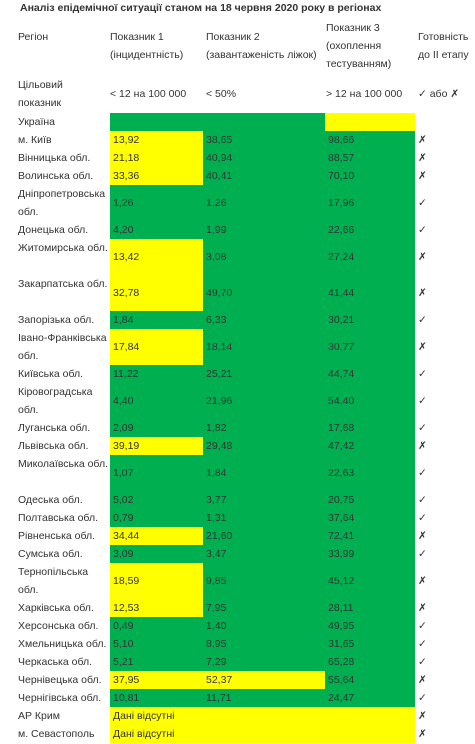  I want to click on table-row: Житомирська обл. 13,42 3,08 27,24 ✗, so click(237, 257).